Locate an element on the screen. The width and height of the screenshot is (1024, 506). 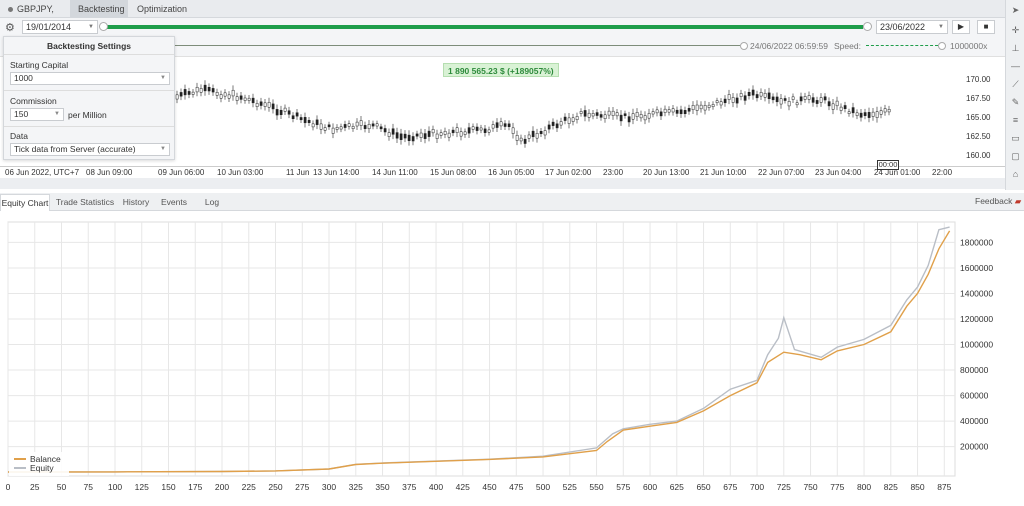
measure-icon: ⊥ is located at coordinates (1015, 48).